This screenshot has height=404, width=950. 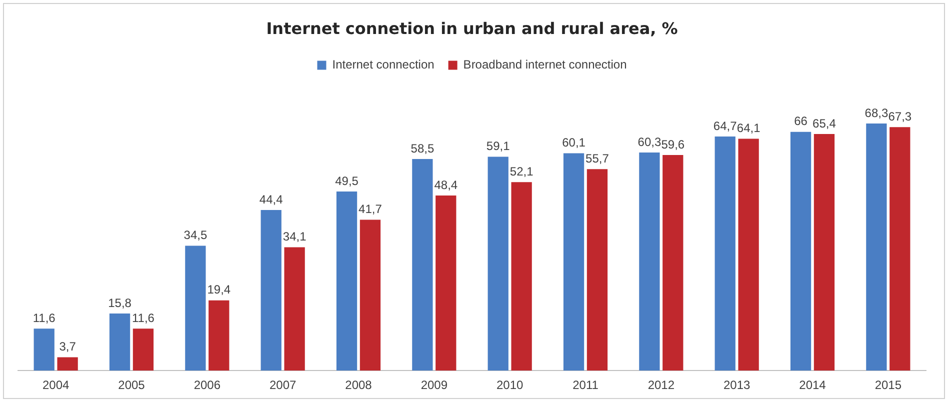 I want to click on data-label: 52,1, so click(x=522, y=171).